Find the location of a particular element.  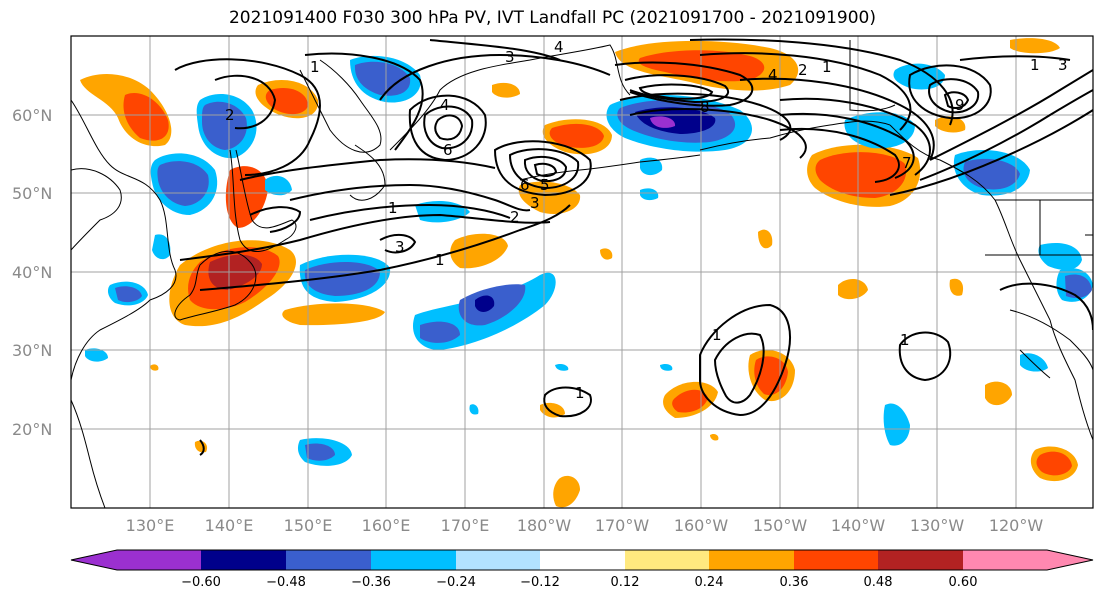

contour-label: 5 is located at coordinates (545, 185).